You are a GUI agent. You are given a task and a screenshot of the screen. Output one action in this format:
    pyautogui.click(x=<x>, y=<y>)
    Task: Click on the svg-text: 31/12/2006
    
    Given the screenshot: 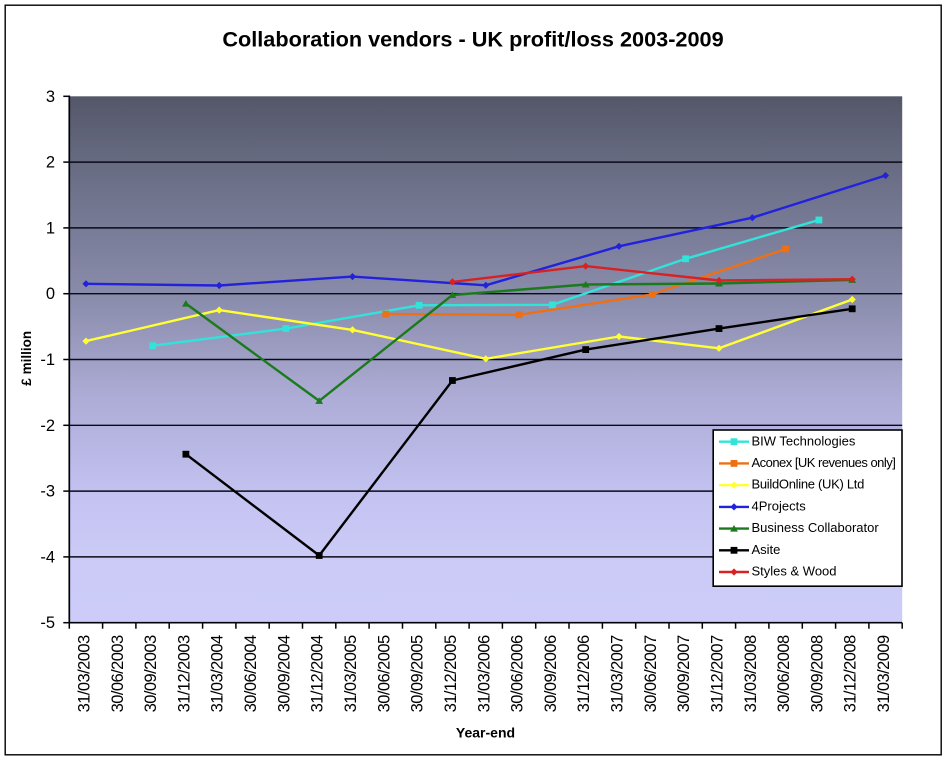 What is the action you would take?
    pyautogui.click(x=584, y=673)
    